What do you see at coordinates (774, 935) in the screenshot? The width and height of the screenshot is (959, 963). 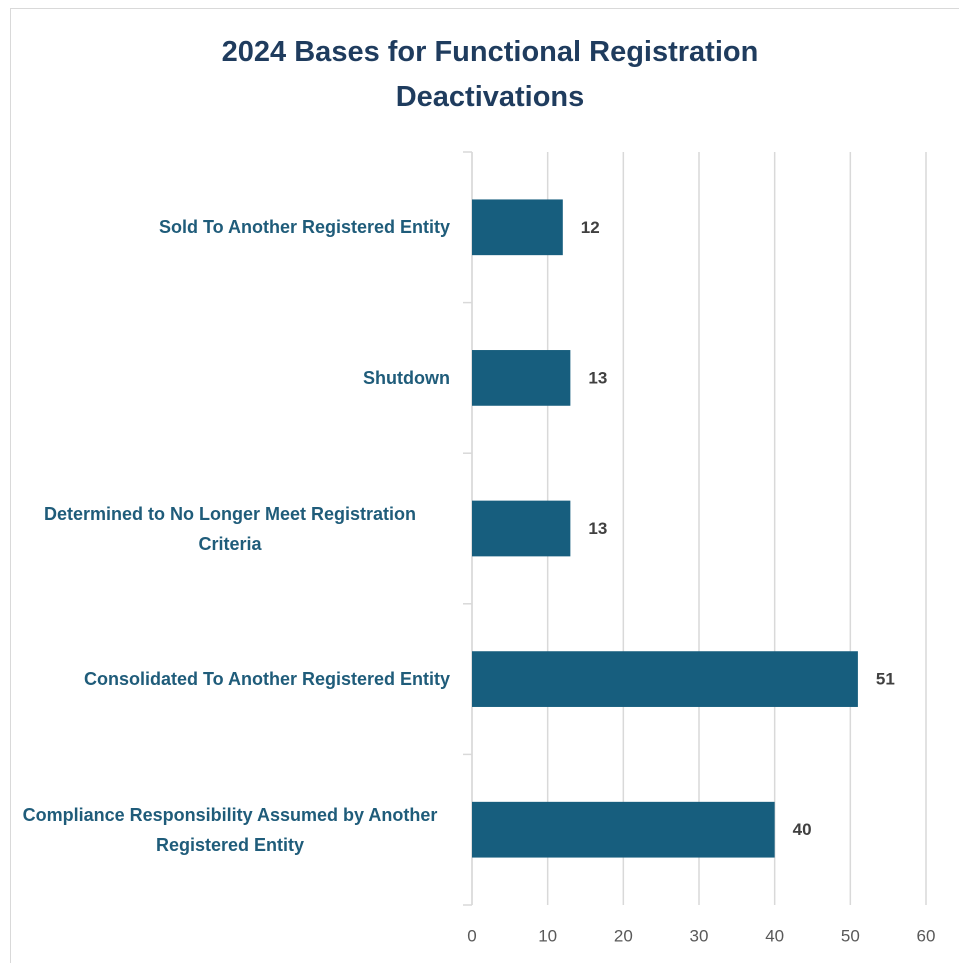 I see `x-tick-label: 40` at bounding box center [774, 935].